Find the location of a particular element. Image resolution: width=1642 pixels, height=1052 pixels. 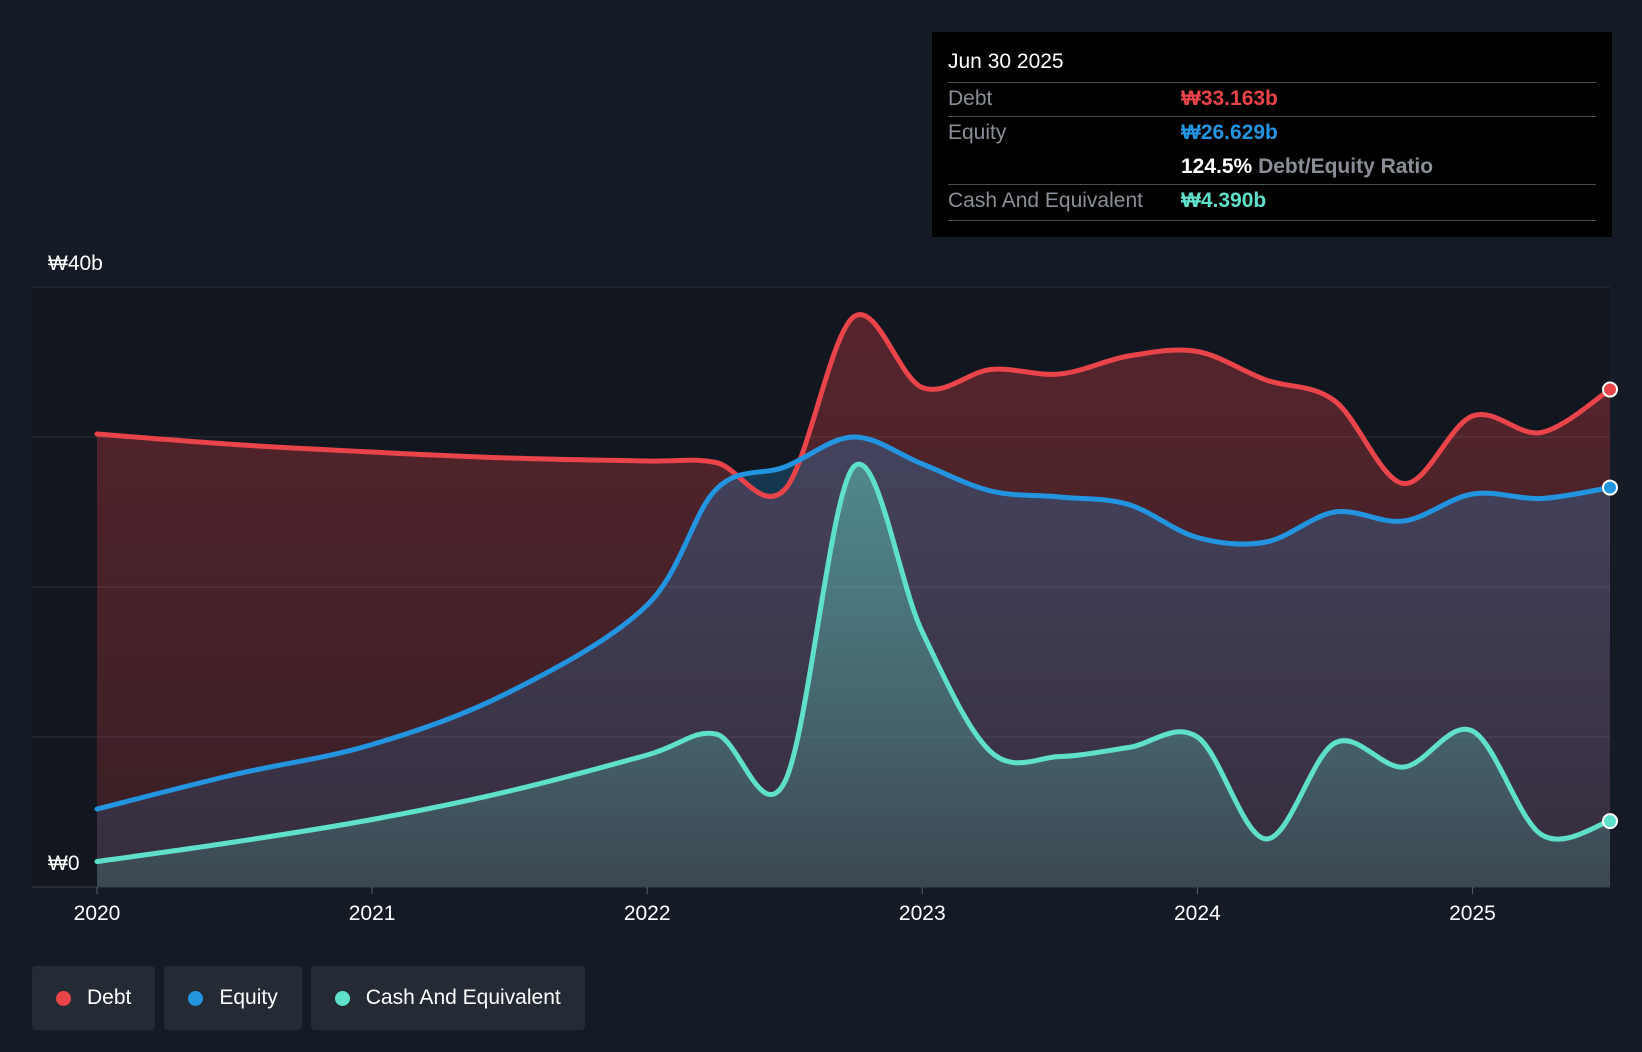

debt-endpoint is located at coordinates (1610, 389).